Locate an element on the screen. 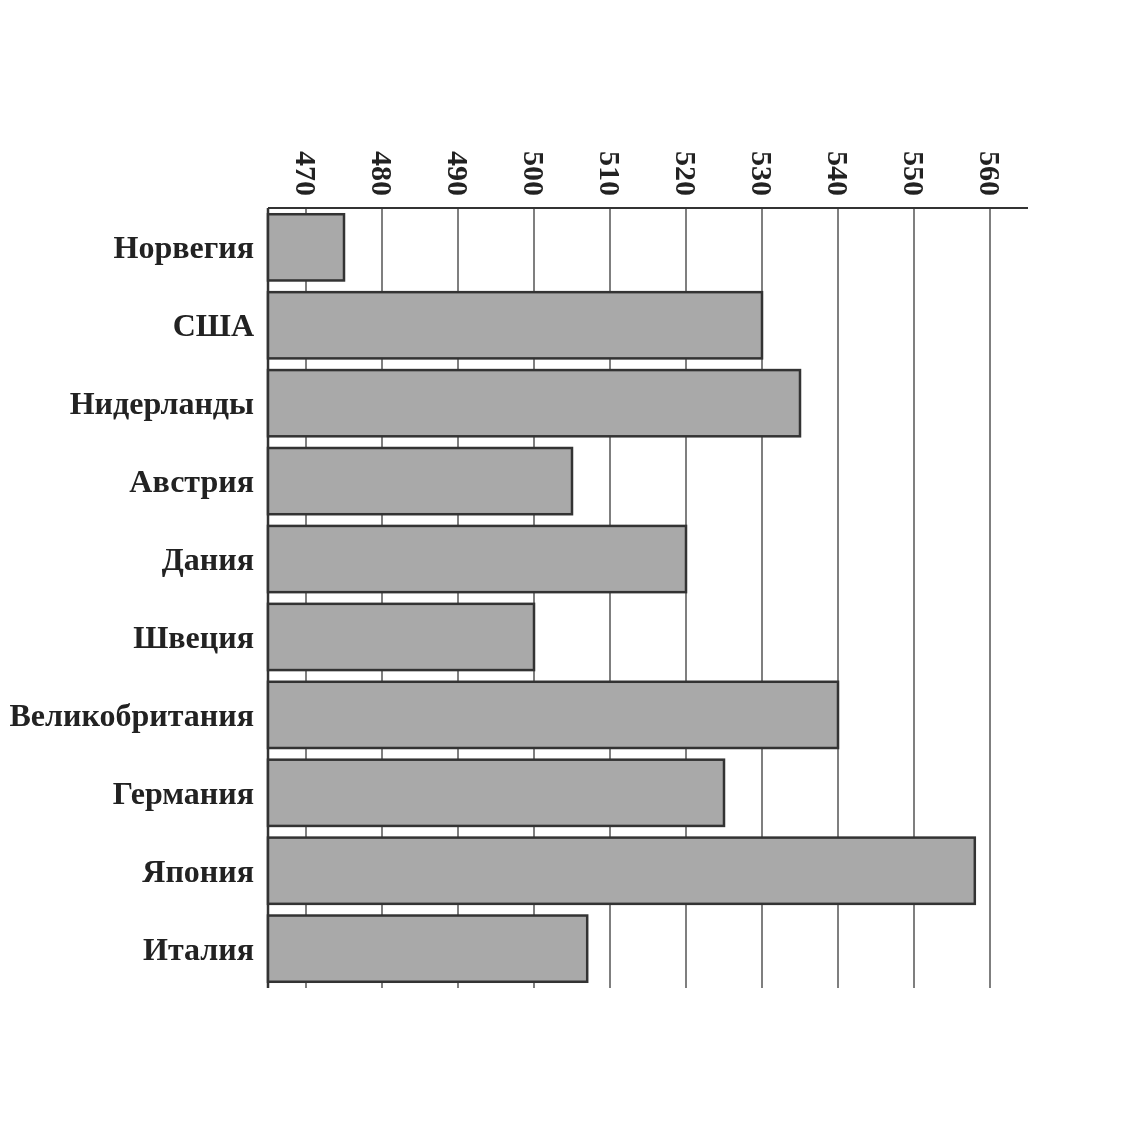 Image resolution: width=1125 pixels, height=1125 pixels. x-tick-label: 520 is located at coordinates (686, 173).